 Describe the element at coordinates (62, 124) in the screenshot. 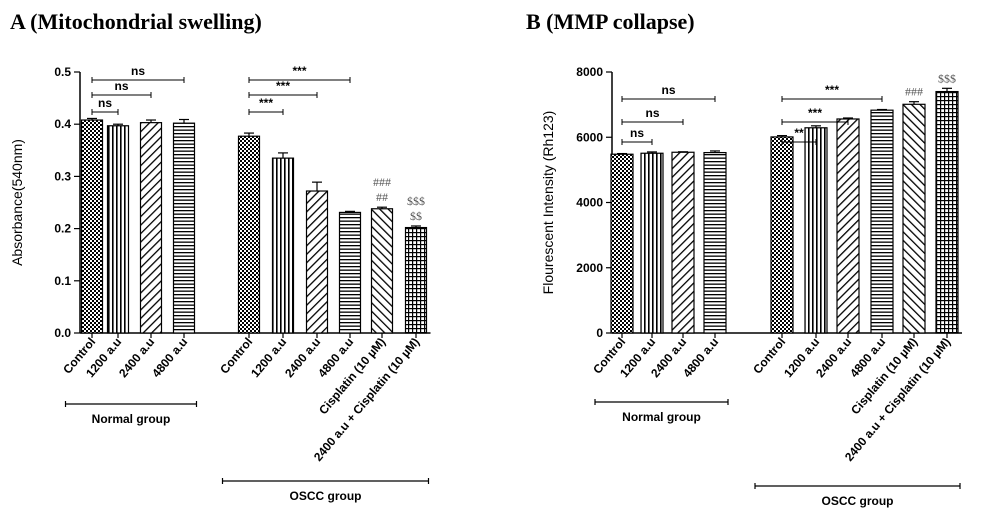

I see `panel-a-y-tick-label: 0.4` at that location.